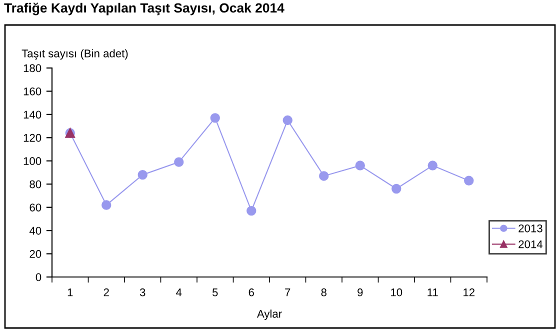 The image size is (559, 335). What do you see at coordinates (35, 230) in the screenshot?
I see `y-tick-label: 40` at bounding box center [35, 230].